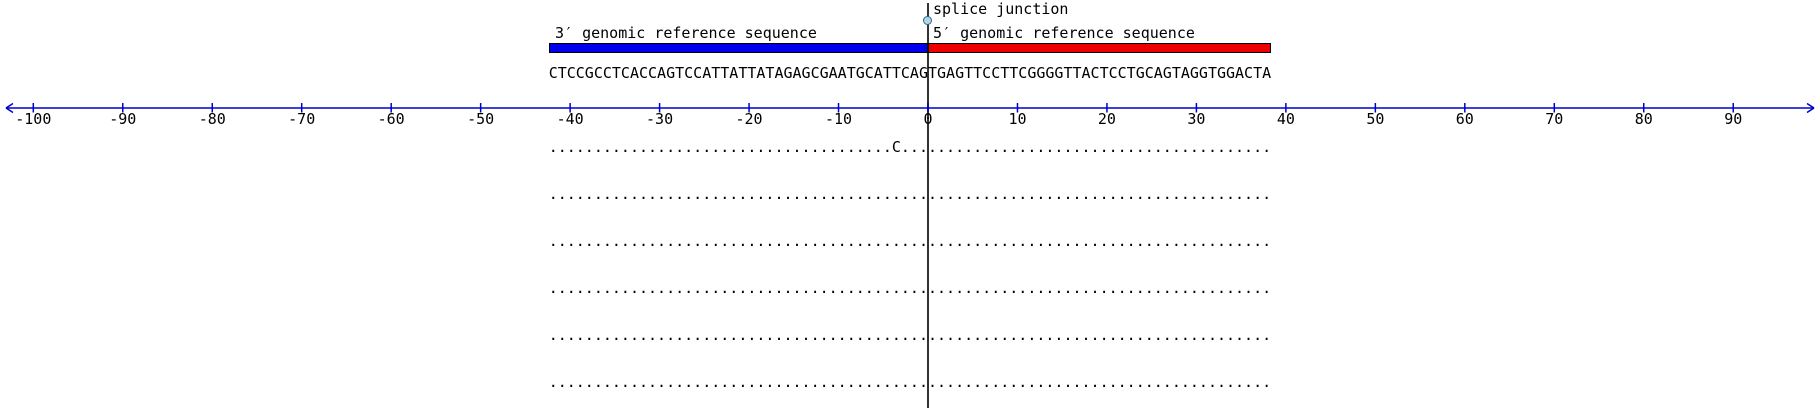 Image resolution: width=1820 pixels, height=414 pixels. I want to click on exon-bar-5prime, so click(1100, 48).